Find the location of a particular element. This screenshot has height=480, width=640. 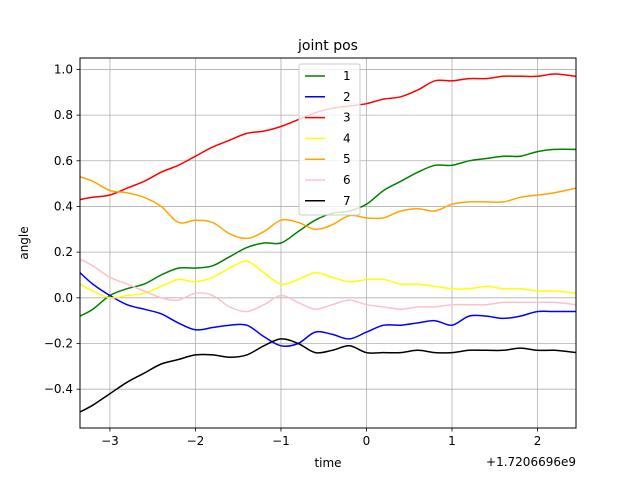

legend-label-1: 1 is located at coordinates (347, 76).